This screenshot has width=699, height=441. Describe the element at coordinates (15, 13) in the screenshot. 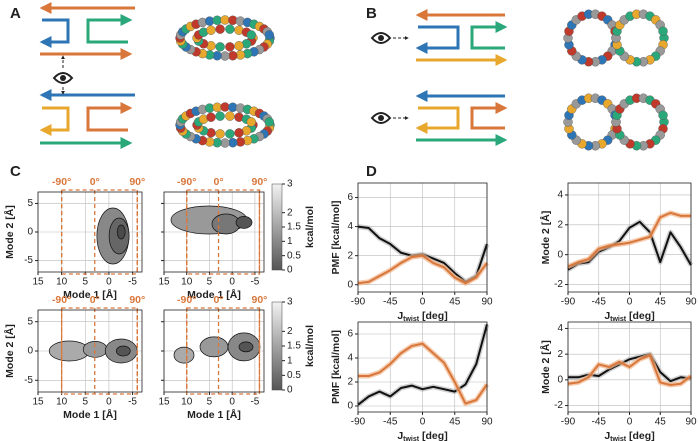

I see `panel-label: A` at that location.